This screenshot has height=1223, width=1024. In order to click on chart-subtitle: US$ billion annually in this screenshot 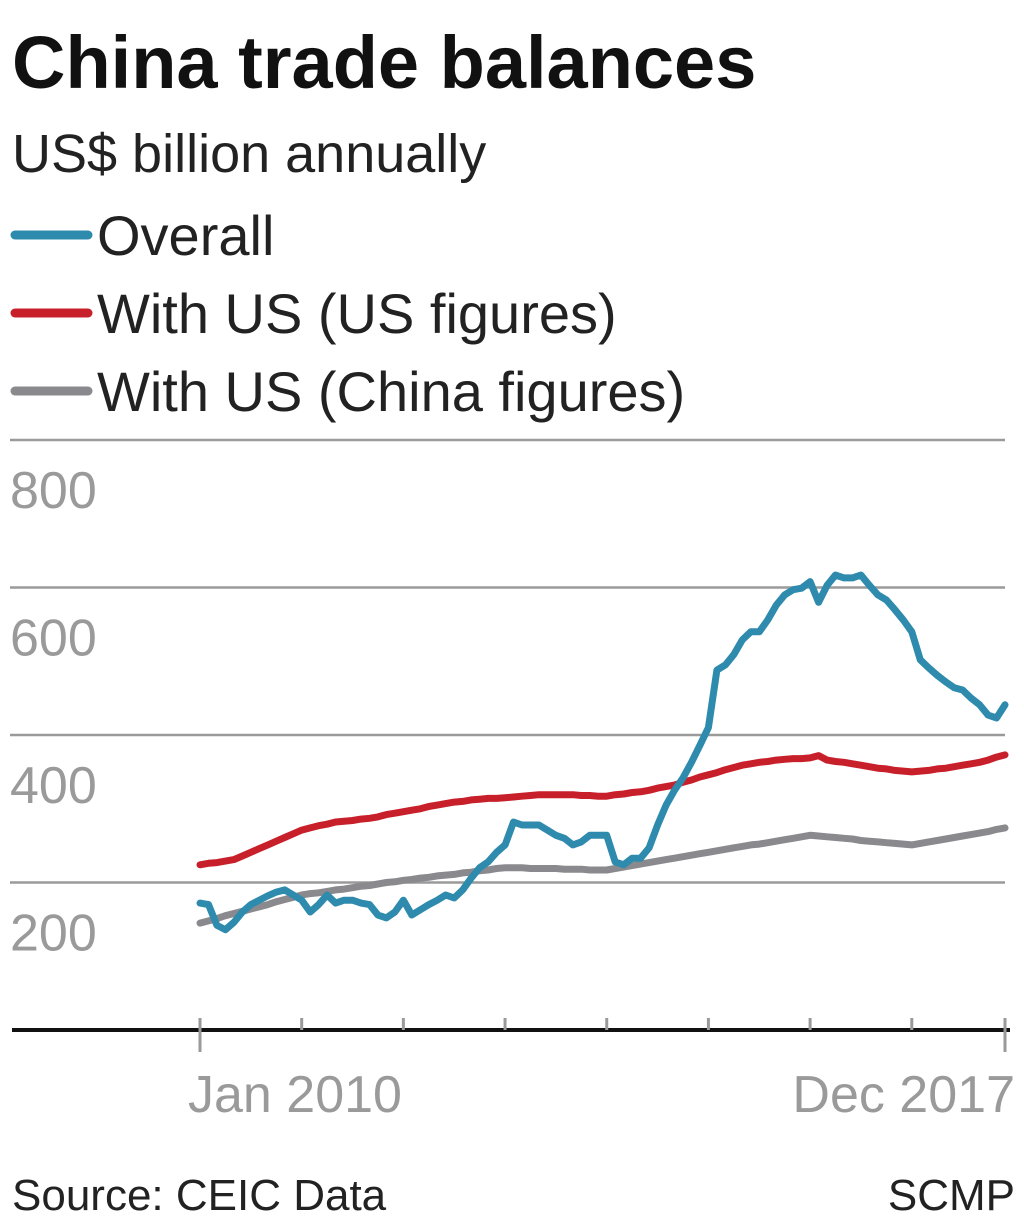, I will do `click(249, 154)`.